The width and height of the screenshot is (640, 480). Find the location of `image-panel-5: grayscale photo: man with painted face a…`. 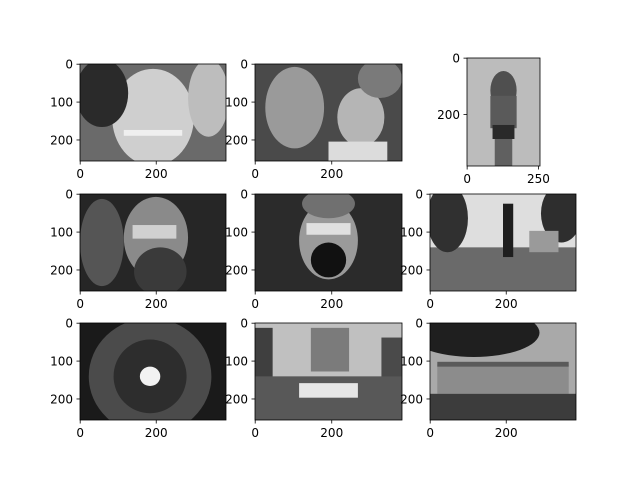

image-panel-5: grayscale photo: man with painted face a… is located at coordinates (314, 249).